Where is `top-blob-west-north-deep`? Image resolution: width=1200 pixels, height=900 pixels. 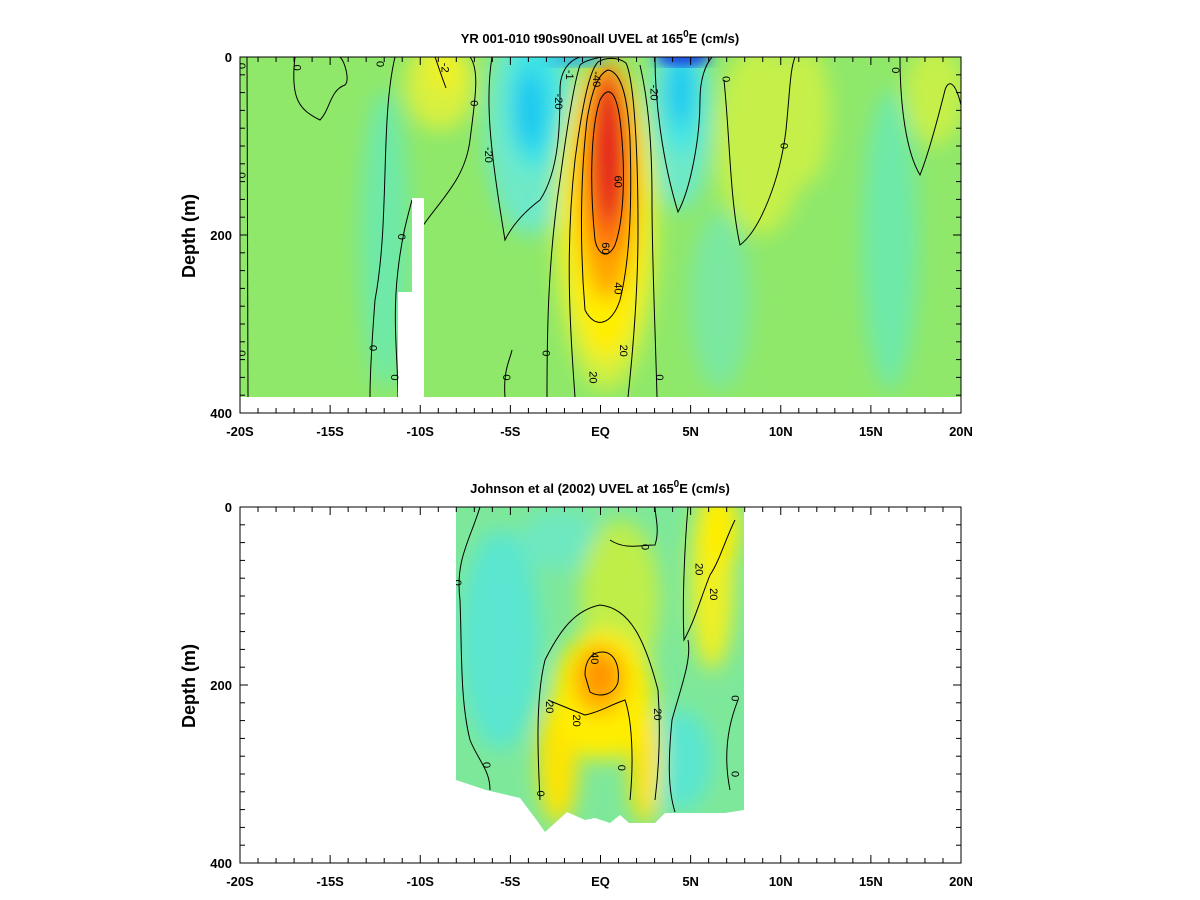 top-blob-west-north-deep is located at coordinates (680, 91).